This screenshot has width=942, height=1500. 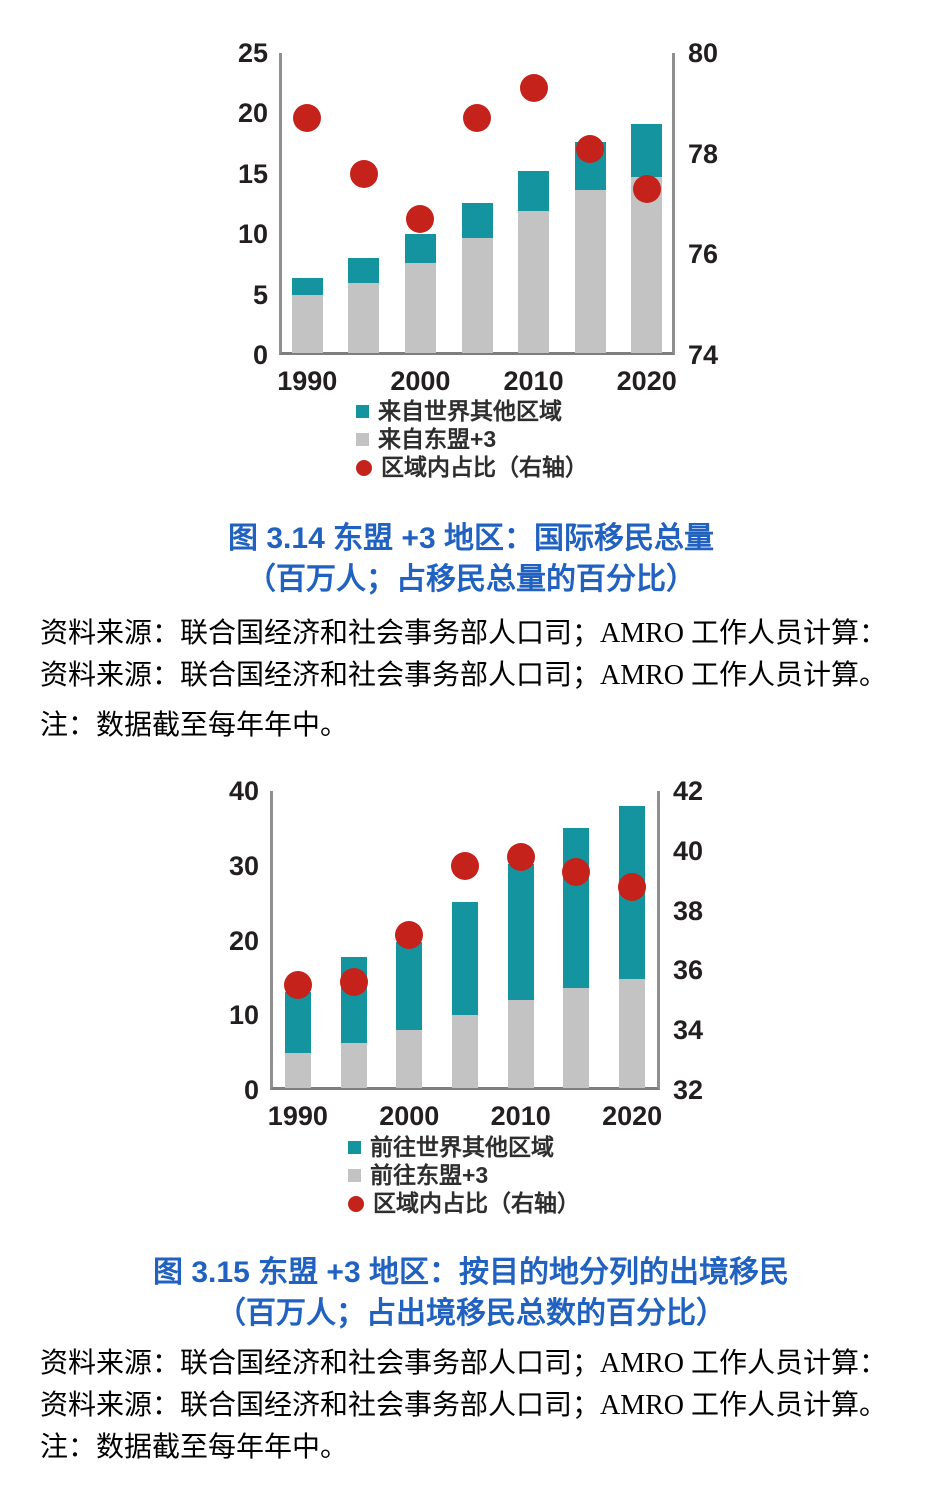 What do you see at coordinates (688, 1090) in the screenshot?
I see `right-axis-tick-label: 32` at bounding box center [688, 1090].